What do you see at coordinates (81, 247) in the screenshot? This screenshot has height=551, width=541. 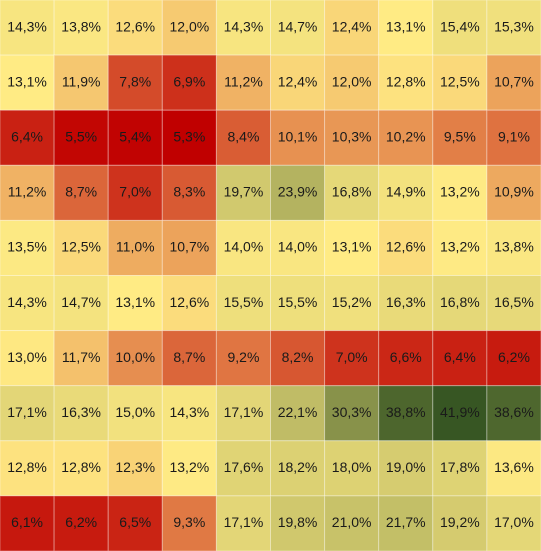 I see `cell-label: 12,5%` at bounding box center [81, 247].